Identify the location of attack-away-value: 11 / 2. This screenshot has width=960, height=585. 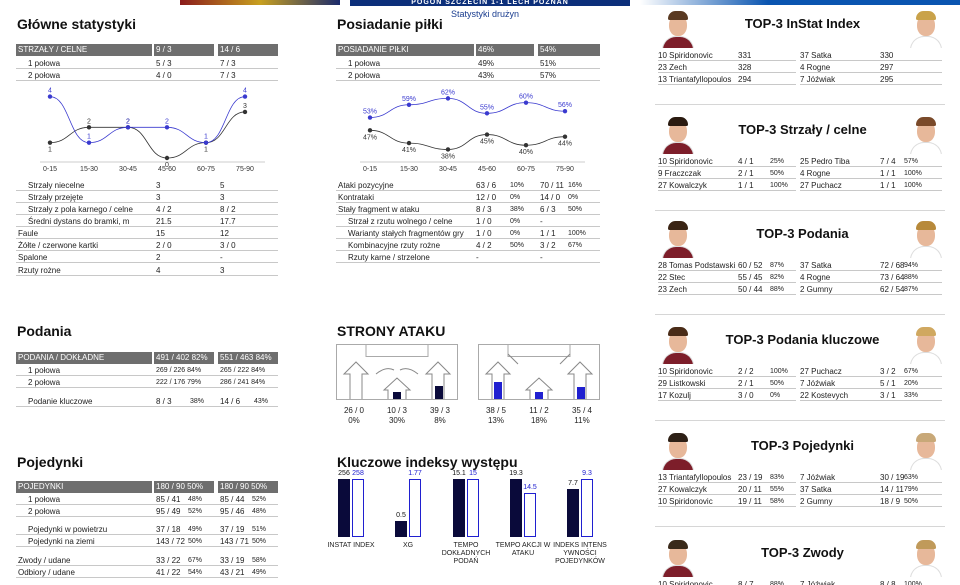
(539, 410).